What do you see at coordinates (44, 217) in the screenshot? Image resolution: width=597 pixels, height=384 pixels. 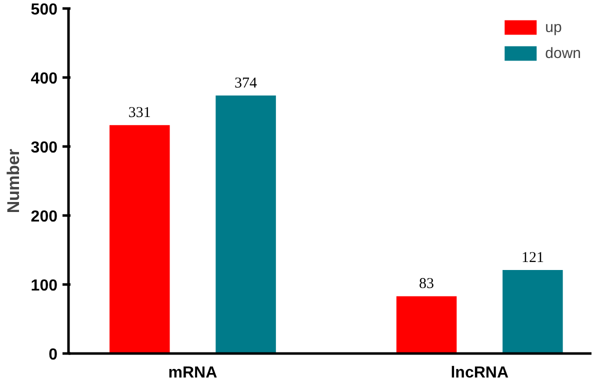 I see `y-tick-label: 200` at bounding box center [44, 217].